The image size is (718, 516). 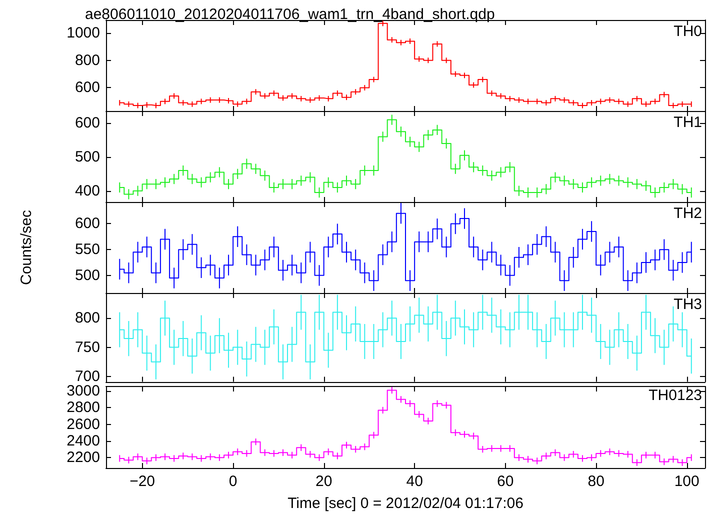 I want to click on y-tick-label: 2800, so click(x=83, y=407).